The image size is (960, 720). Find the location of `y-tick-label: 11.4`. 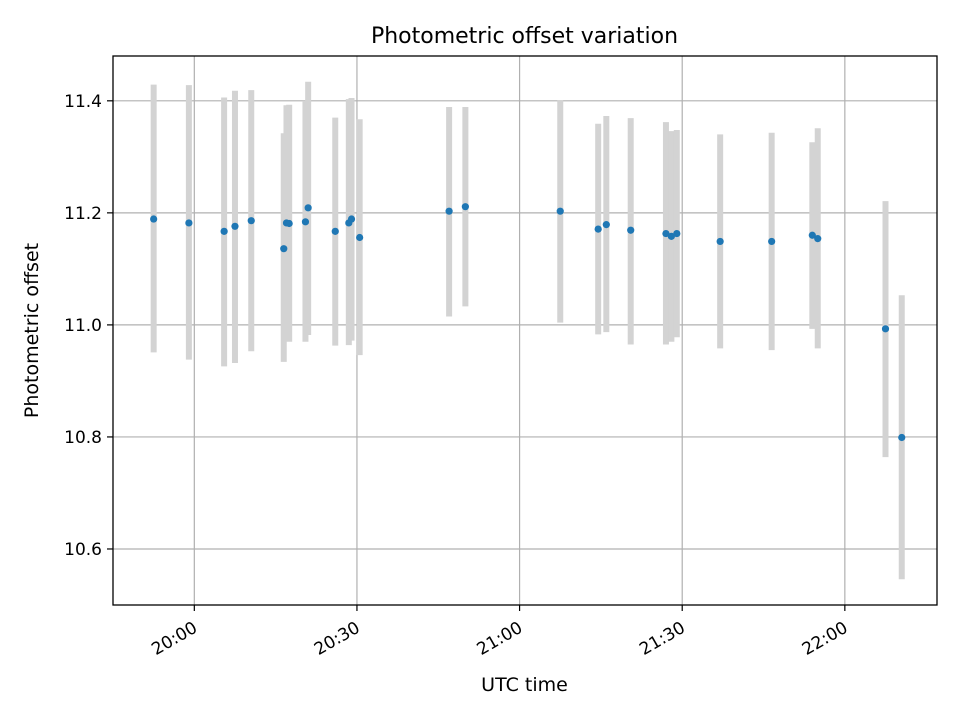

y-tick-label: 11.4 is located at coordinates (83, 102).